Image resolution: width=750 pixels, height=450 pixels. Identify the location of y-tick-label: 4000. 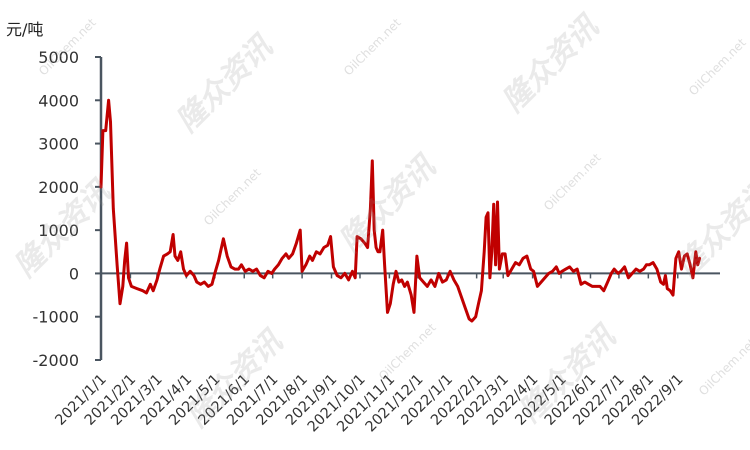
(58, 100).